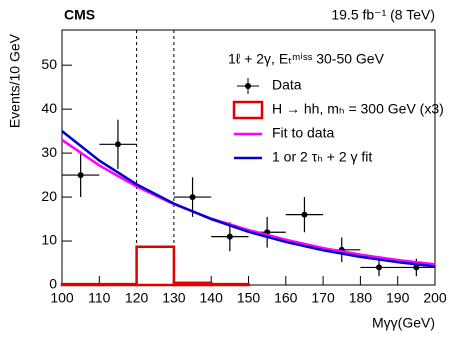 This screenshot has height=340, width=474. Describe the element at coordinates (286, 298) in the screenshot. I see `x-tick-label: 160` at that location.